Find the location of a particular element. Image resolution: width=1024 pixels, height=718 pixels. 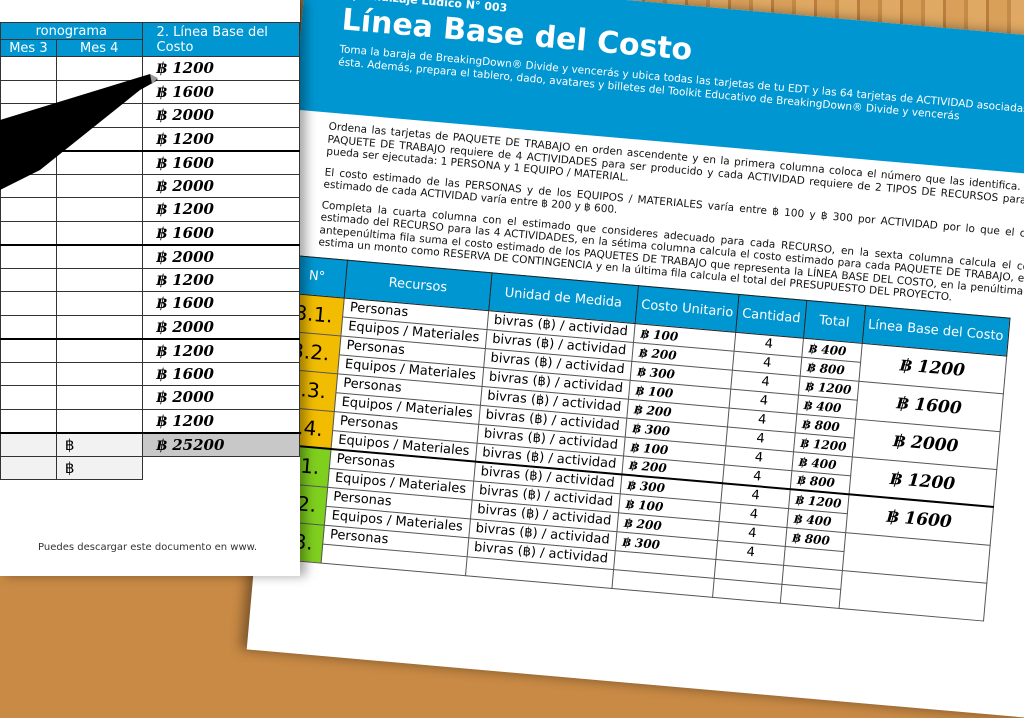

last-currency: ฿ is located at coordinates (99, 467).